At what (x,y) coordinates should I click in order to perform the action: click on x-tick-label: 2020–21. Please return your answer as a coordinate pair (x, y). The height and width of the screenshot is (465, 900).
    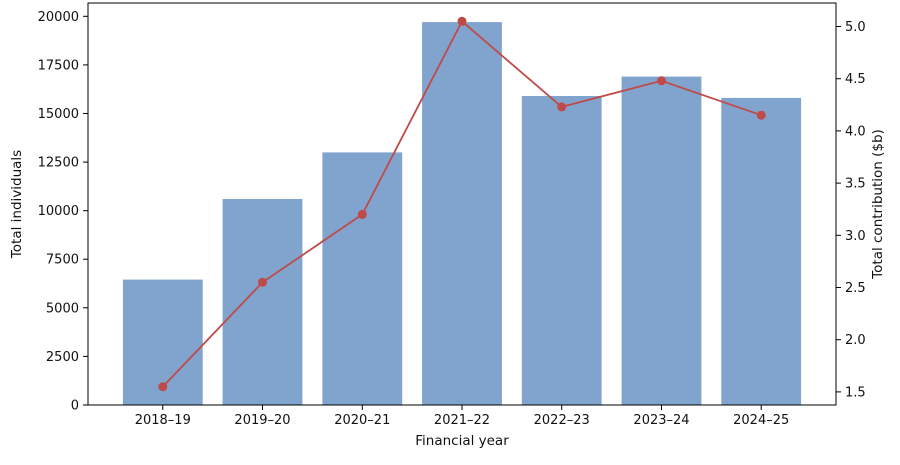
    Looking at the image, I should click on (362, 420).